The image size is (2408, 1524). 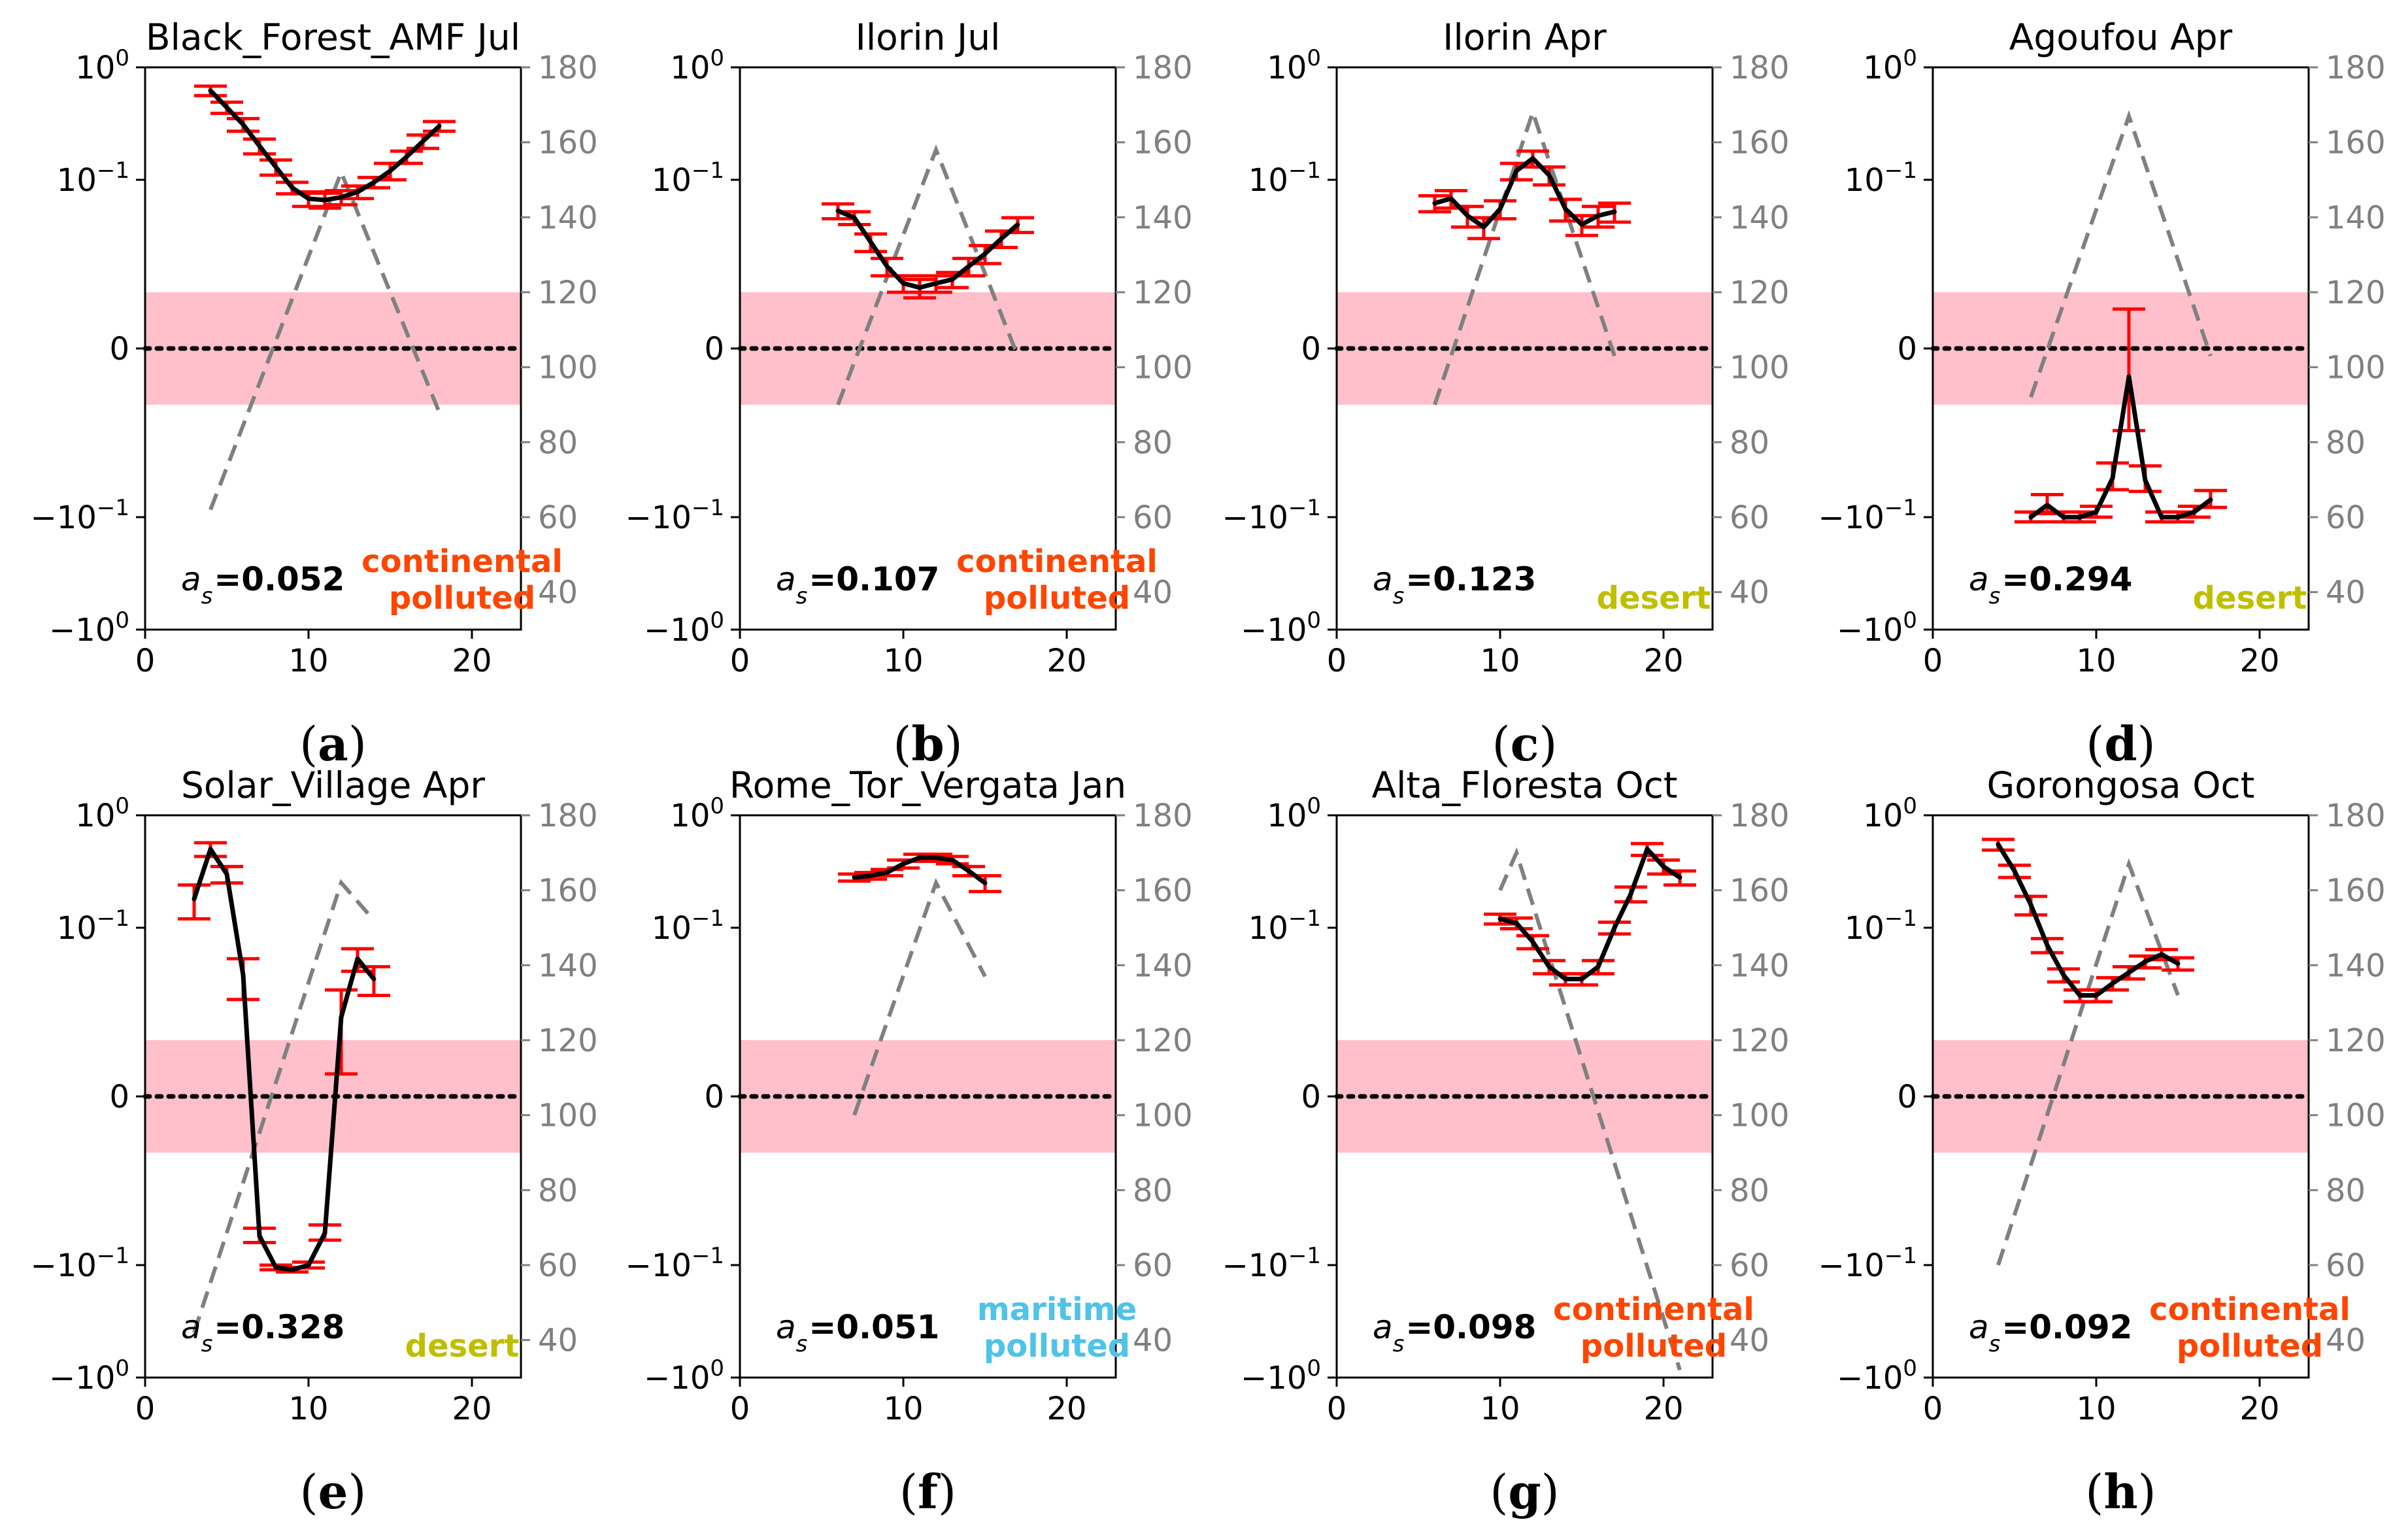 I want to click on annotation-as: as=0.294, so click(x=2050, y=584).